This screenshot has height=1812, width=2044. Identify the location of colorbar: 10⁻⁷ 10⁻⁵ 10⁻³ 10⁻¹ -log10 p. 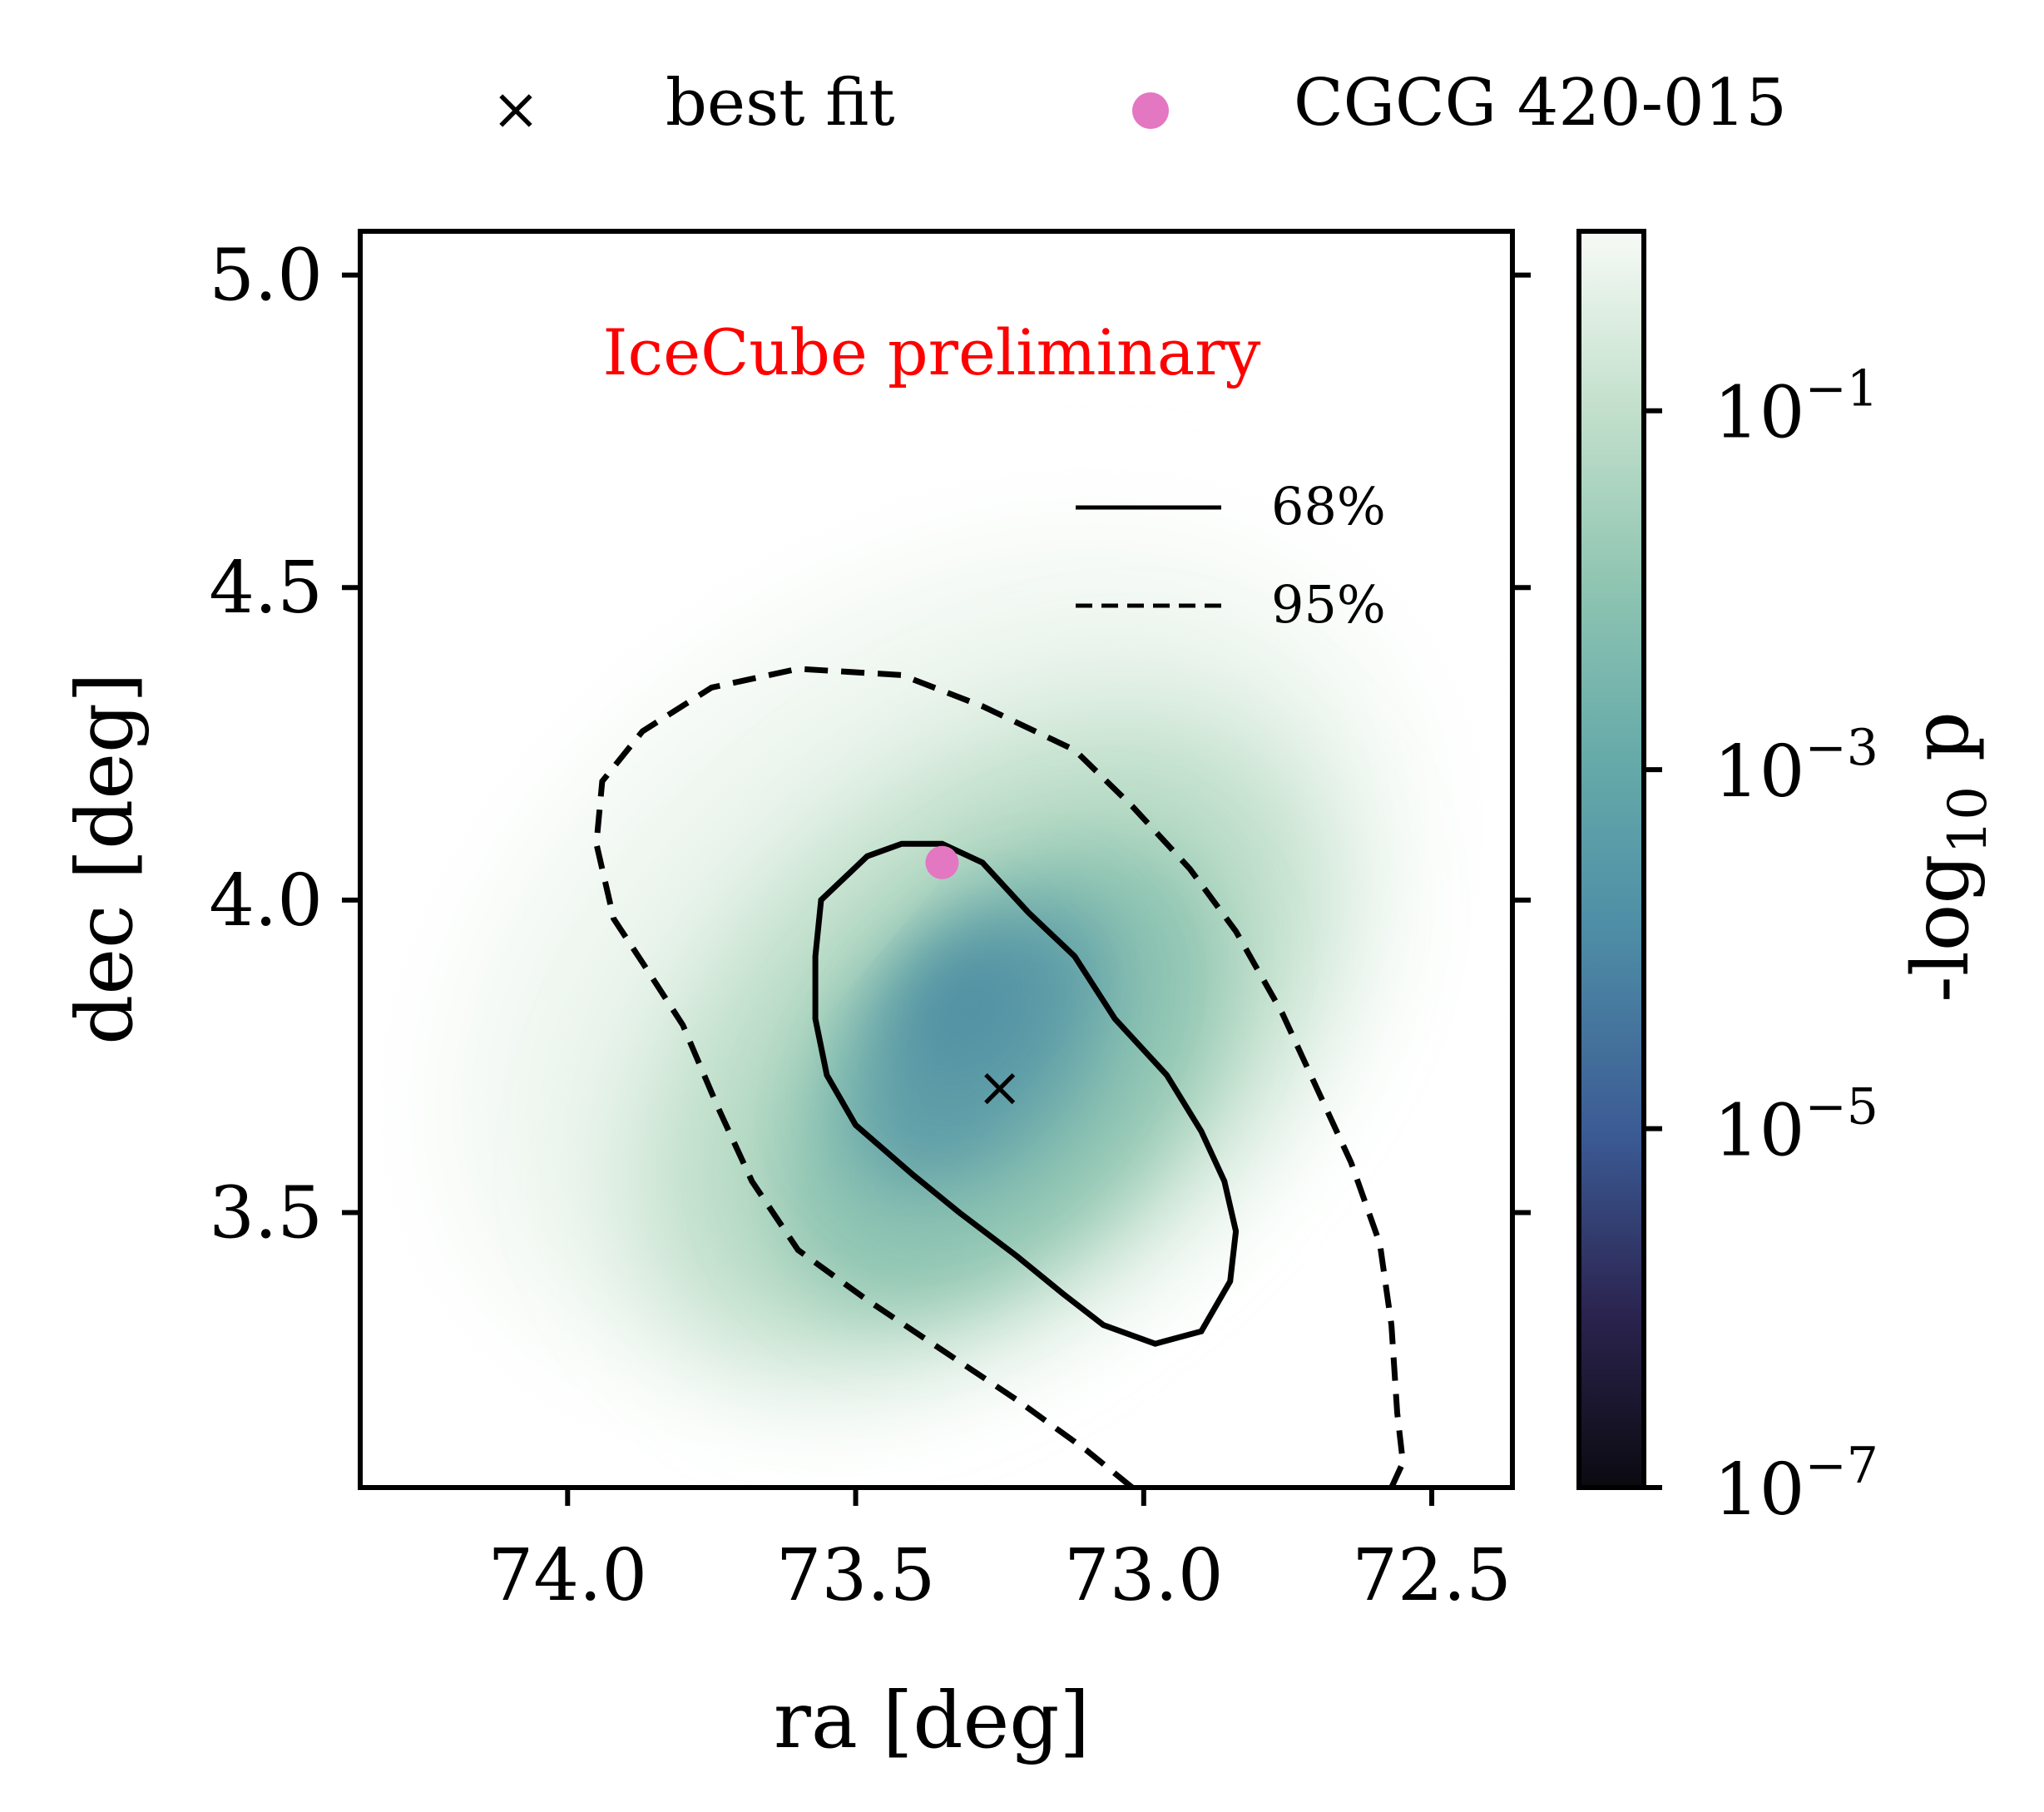
(1788, 880).